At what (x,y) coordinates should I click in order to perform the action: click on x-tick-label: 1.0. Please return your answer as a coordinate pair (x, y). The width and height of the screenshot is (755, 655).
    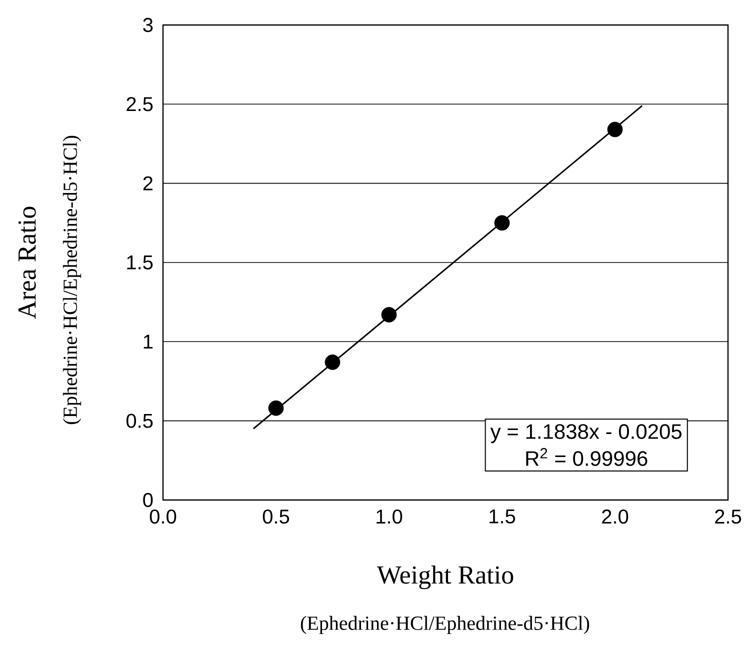
    Looking at the image, I should click on (389, 517).